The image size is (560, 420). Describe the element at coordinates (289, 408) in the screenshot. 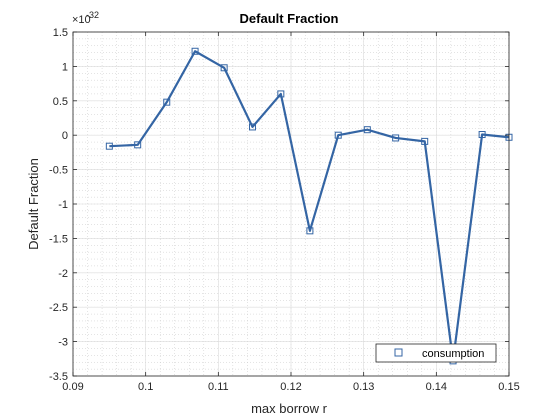

I see `x-axis-label: max borrow r` at that location.